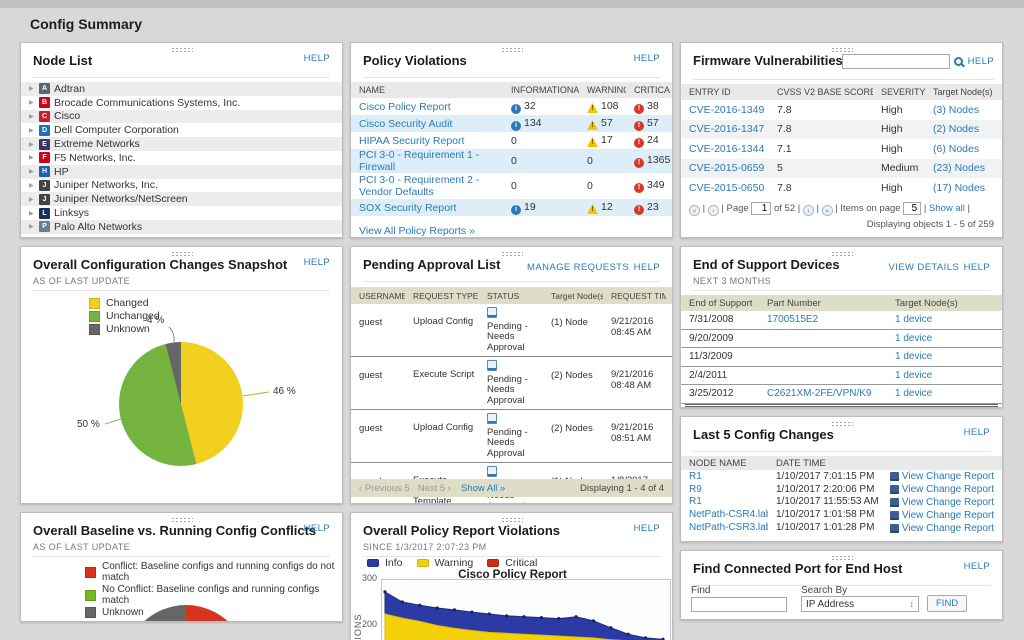 The image size is (1024, 640). I want to click on target-nodes-link: (6) Nodes, so click(956, 148).